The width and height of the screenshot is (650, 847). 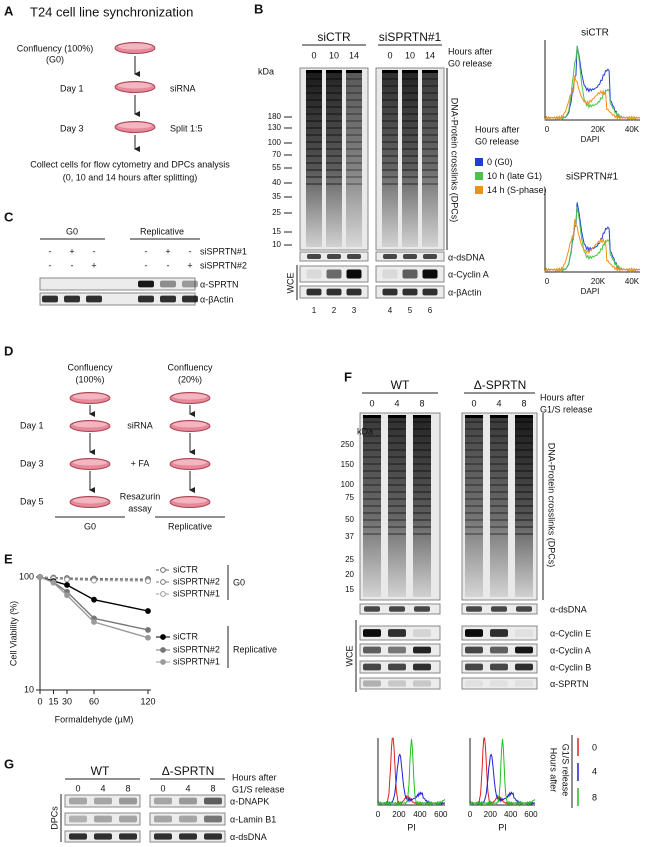 I want to click on label: 40, so click(x=276, y=182).